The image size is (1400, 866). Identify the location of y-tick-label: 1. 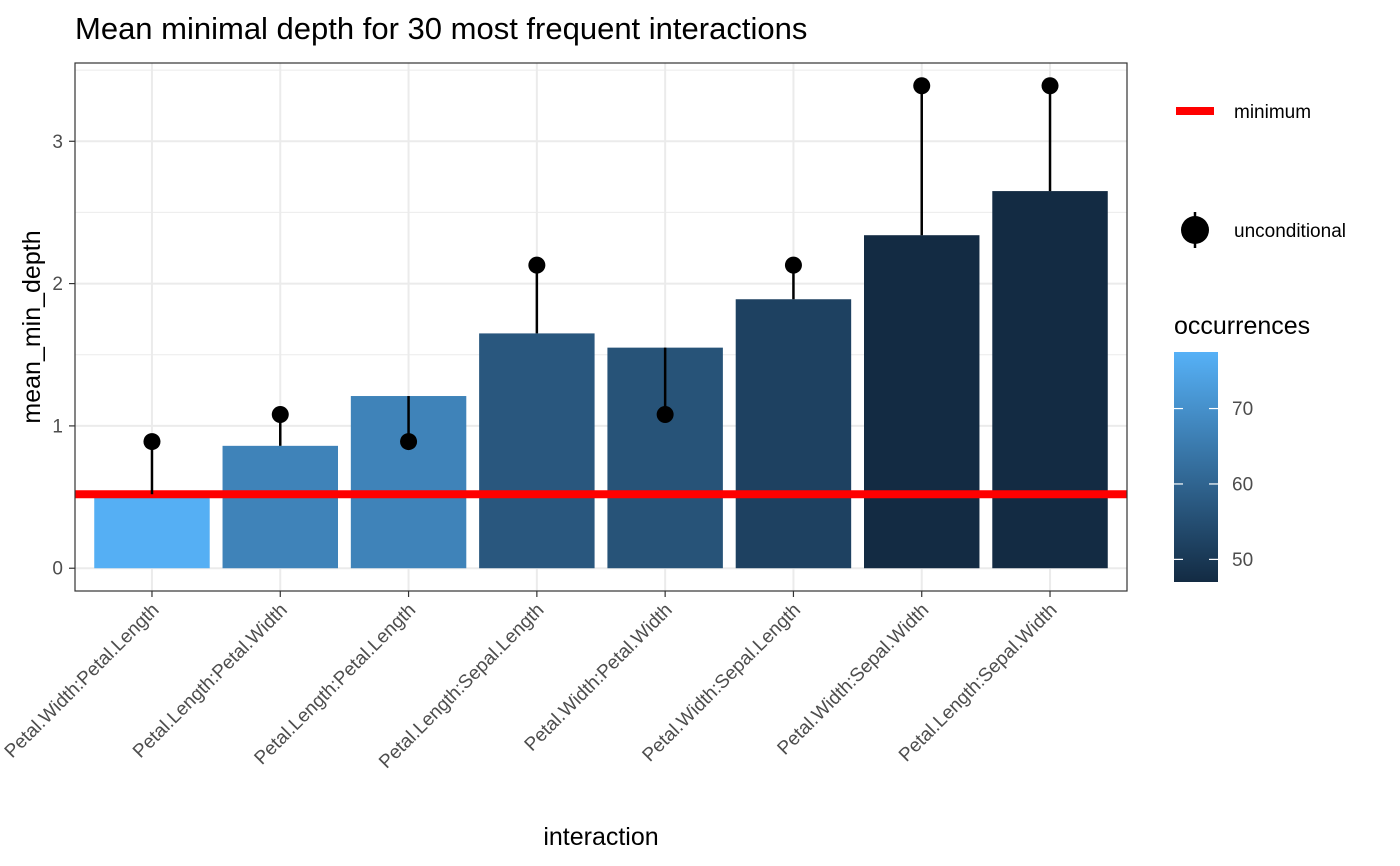
(57, 426).